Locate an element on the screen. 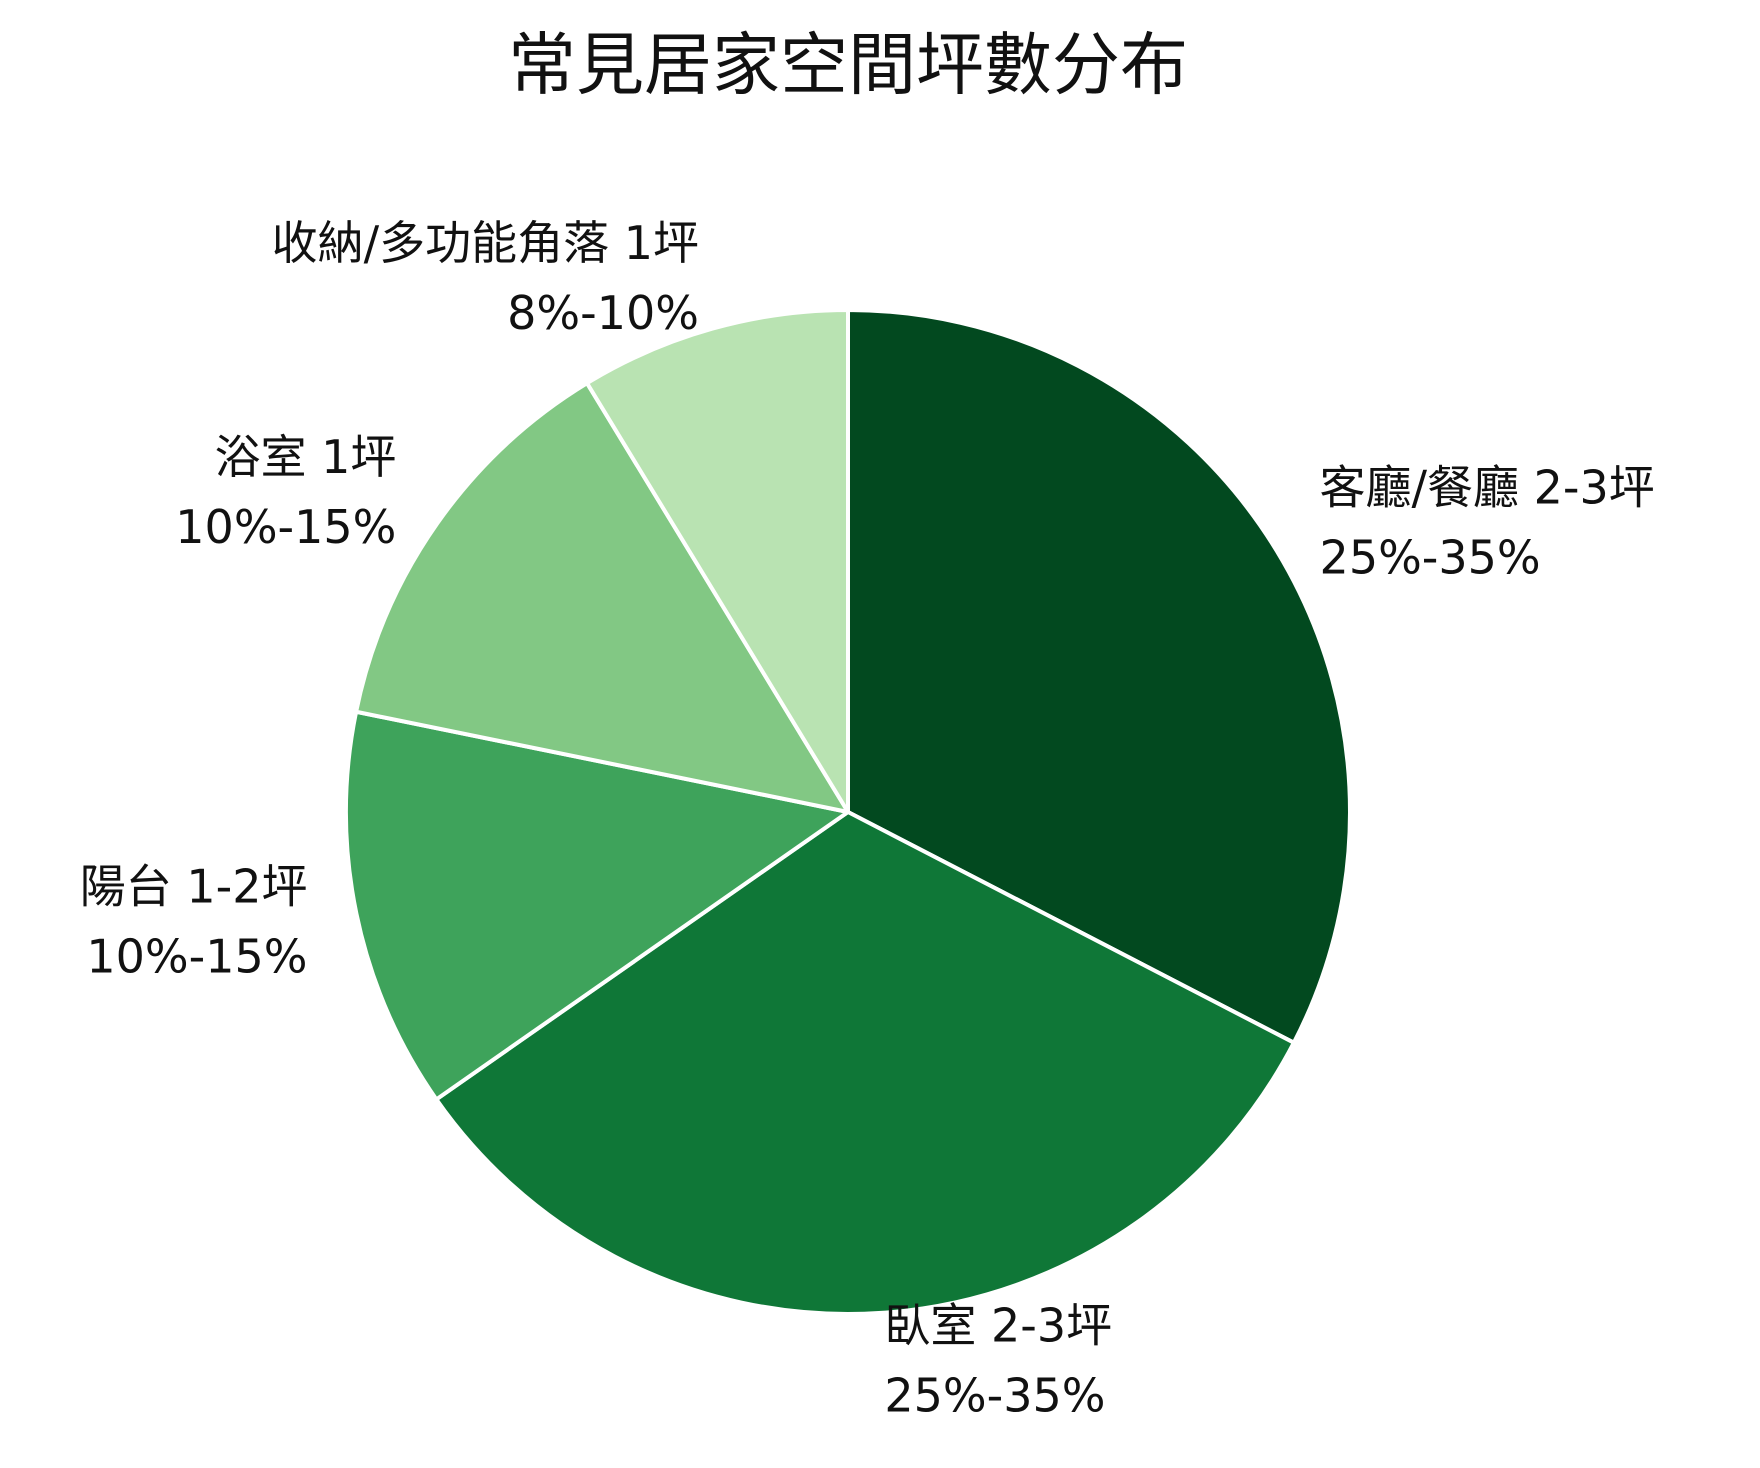  slice-label: 陽台 1-2坪 is located at coordinates (194, 886).